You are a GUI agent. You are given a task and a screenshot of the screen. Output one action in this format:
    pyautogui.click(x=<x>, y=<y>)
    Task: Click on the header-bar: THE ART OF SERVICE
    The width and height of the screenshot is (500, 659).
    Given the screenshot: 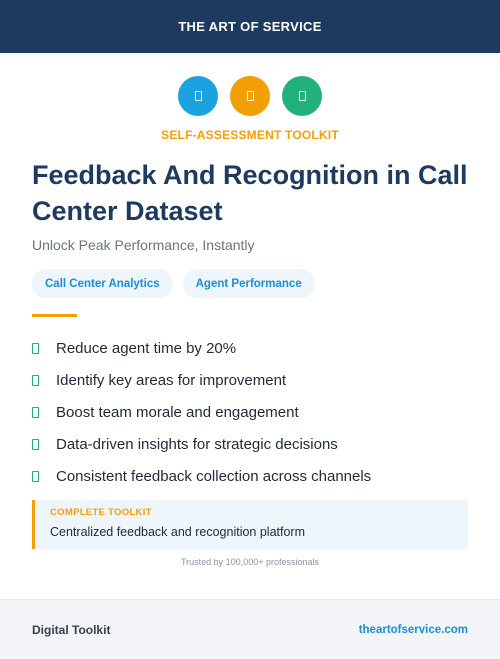 What is the action you would take?
    pyautogui.click(x=250, y=26)
    